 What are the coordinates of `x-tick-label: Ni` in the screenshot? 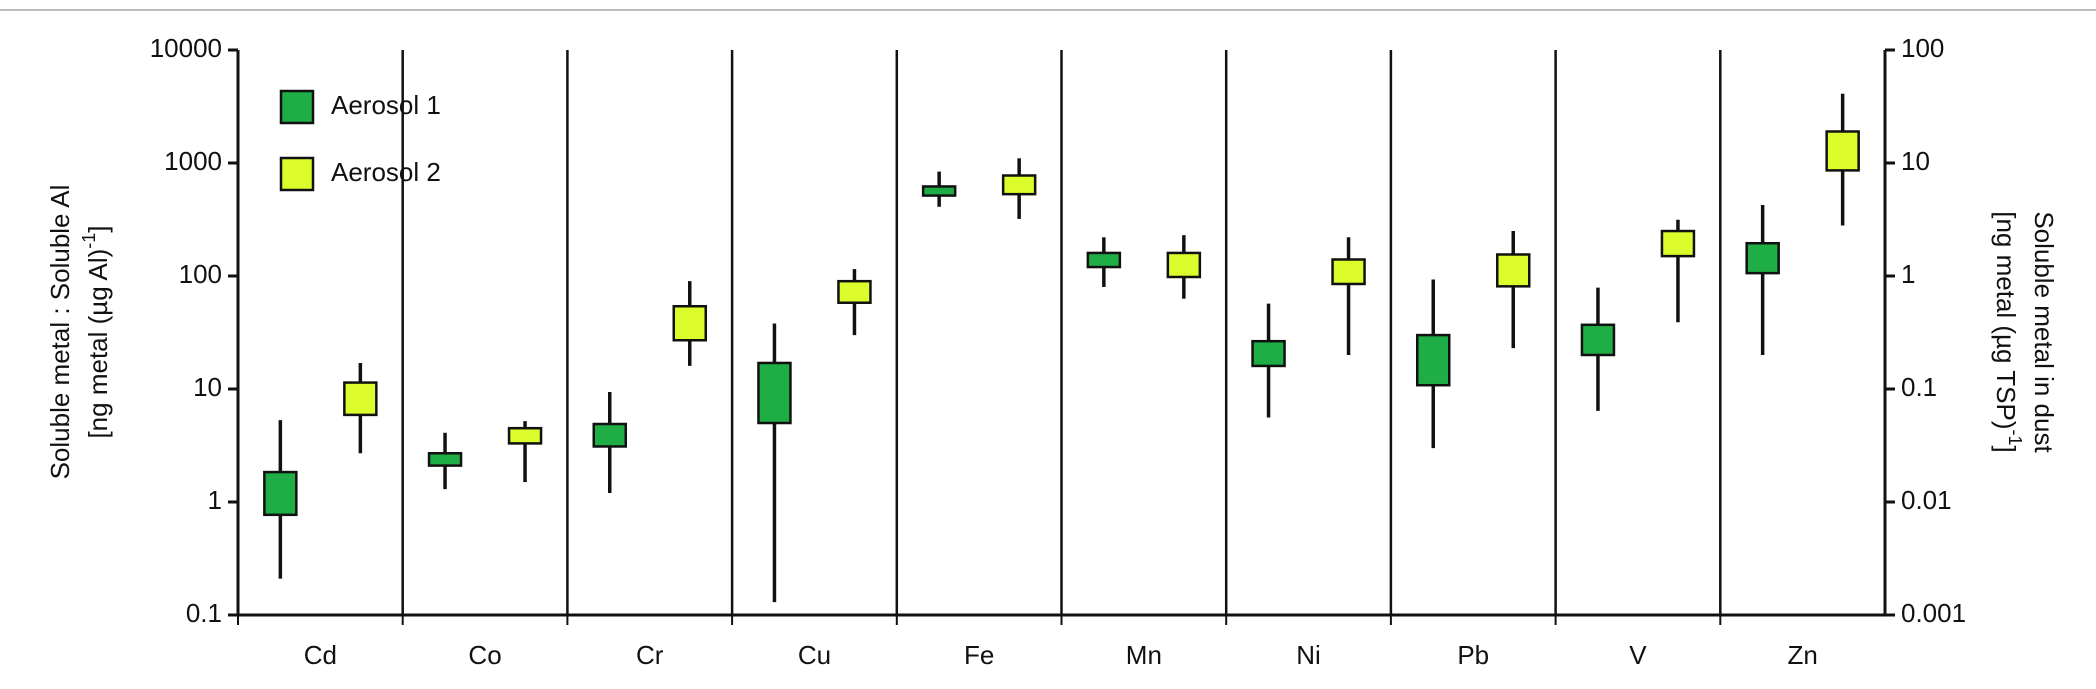 It's located at (1308, 655).